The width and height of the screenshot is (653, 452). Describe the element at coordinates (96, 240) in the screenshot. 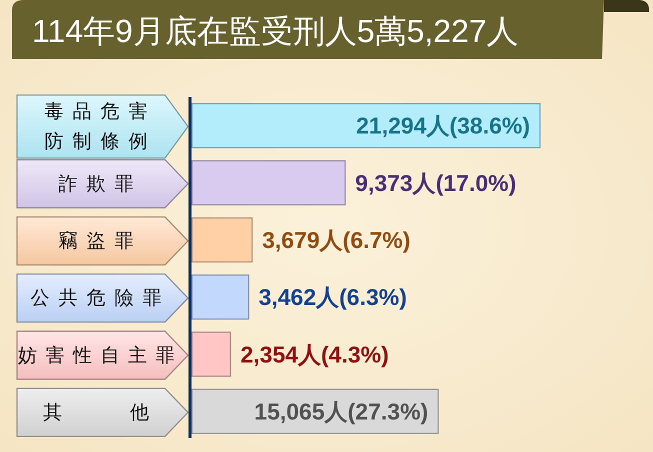

I see `y-tick-label: 竊盜罪` at that location.